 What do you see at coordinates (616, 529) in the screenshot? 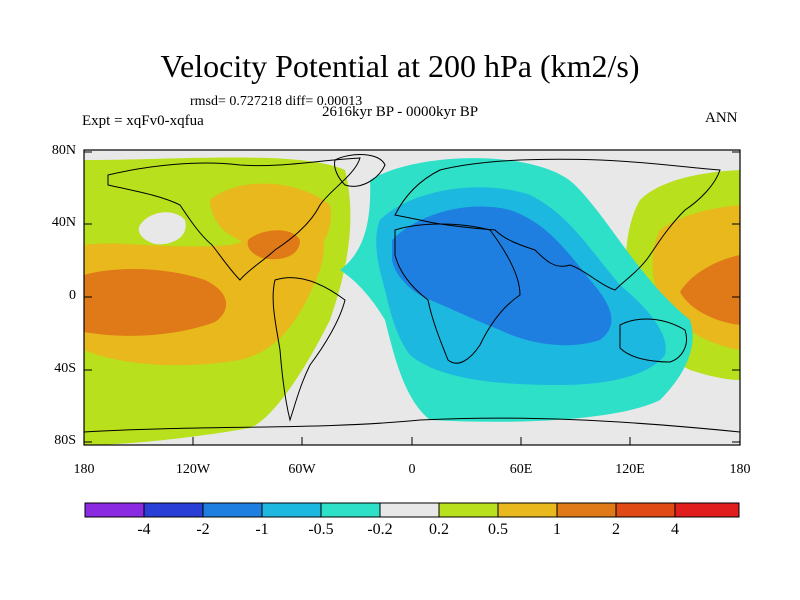
I see `colorbar-label-9: 2` at bounding box center [616, 529].